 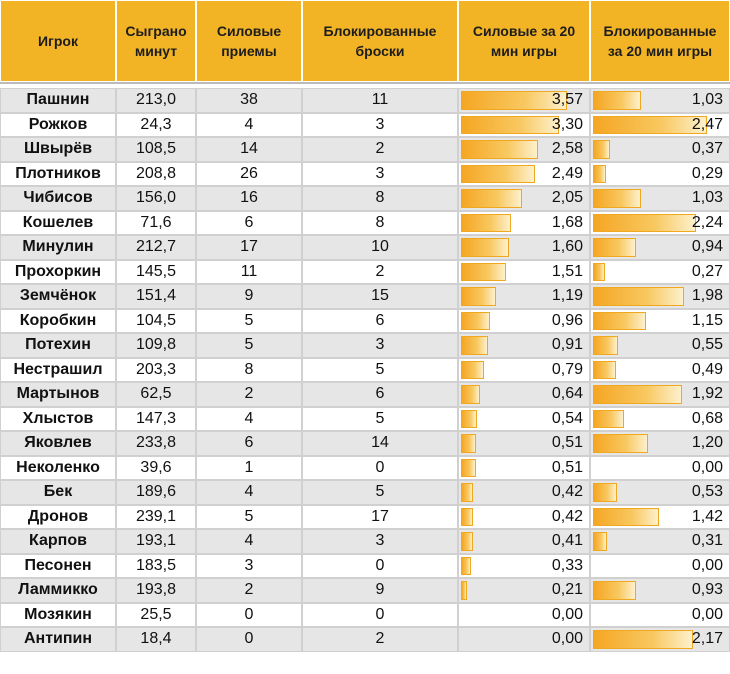 What do you see at coordinates (156, 443) in the screenshot?
I see `minutes-cell: 233,8` at bounding box center [156, 443].